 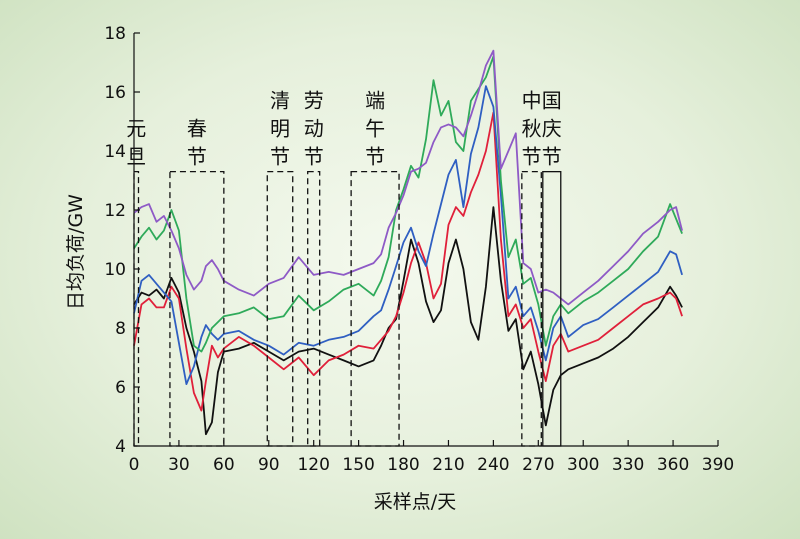 I want to click on y-tick-label: 18, so click(x=115, y=34).